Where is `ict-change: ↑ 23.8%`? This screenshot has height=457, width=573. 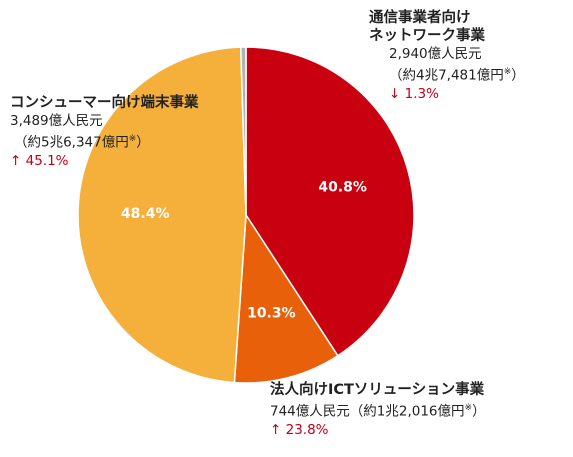
ict-change: ↑ 23.8% is located at coordinates (299, 429).